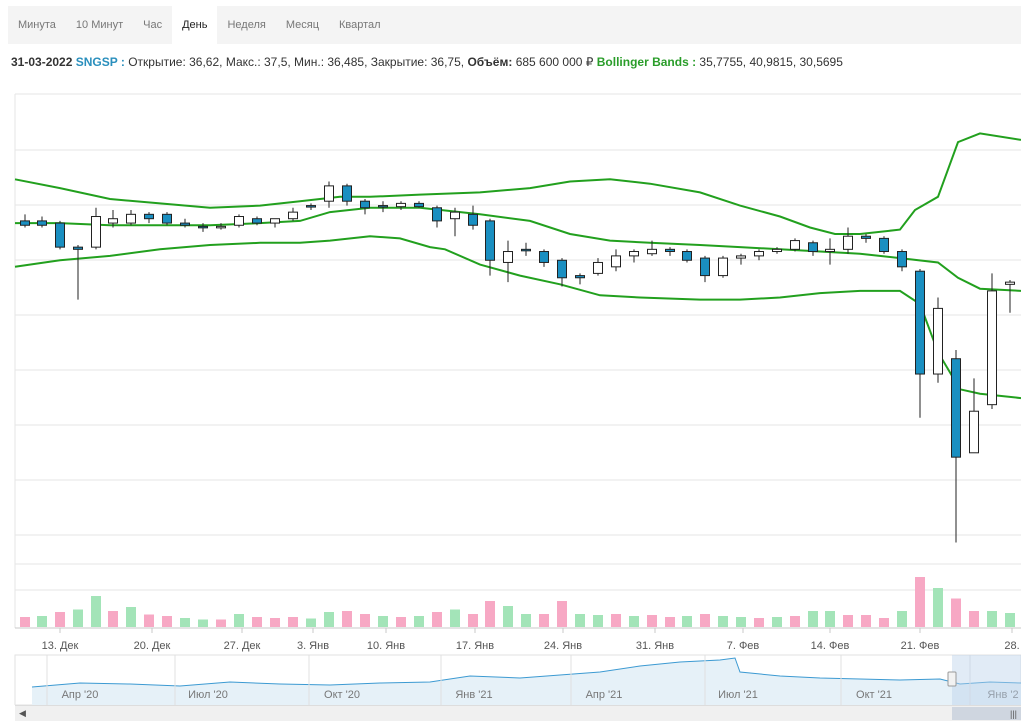  Describe the element at coordinates (473, 695) in the screenshot. I see `navigator-label: Янв '21` at that location.